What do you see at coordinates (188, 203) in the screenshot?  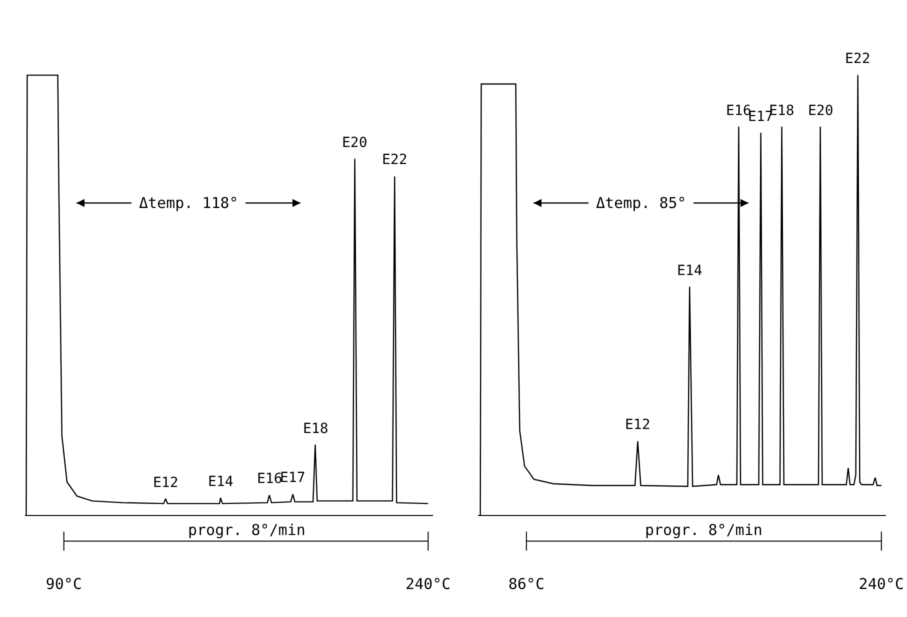 I see `annotation: Δtemp. 118°` at bounding box center [188, 203].